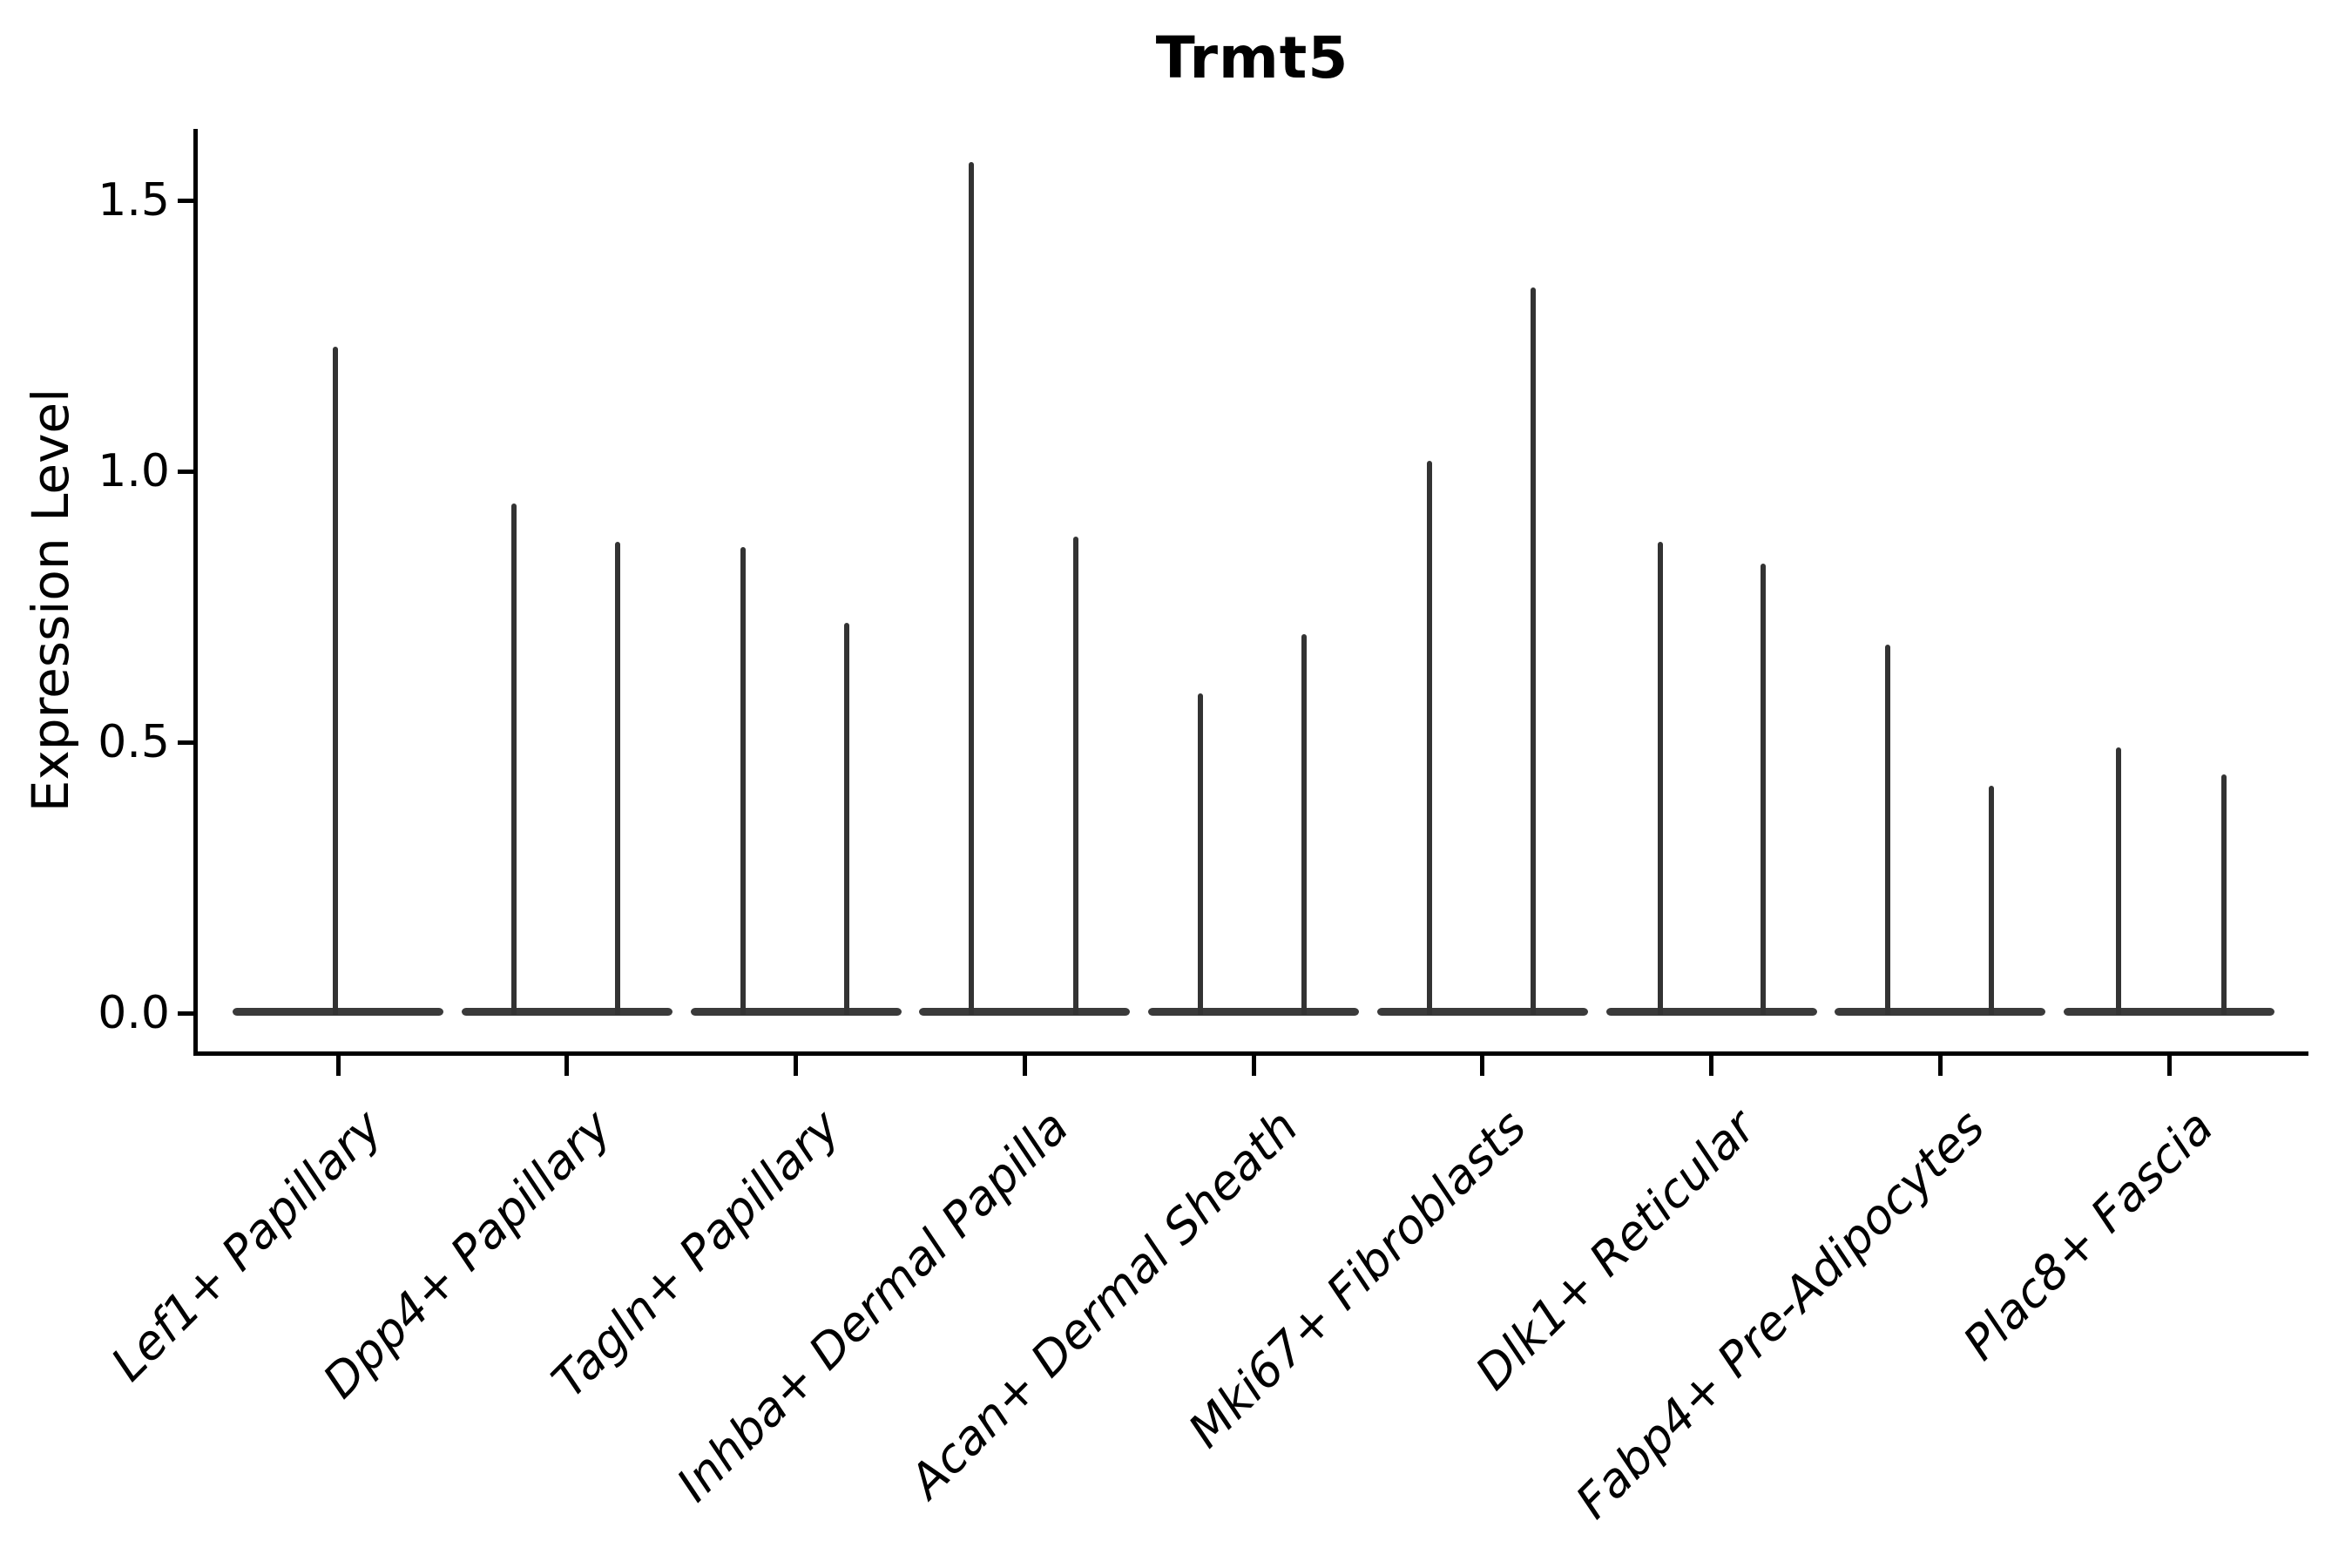  I want to click on y-tick-label: 1.5, so click(134, 200).